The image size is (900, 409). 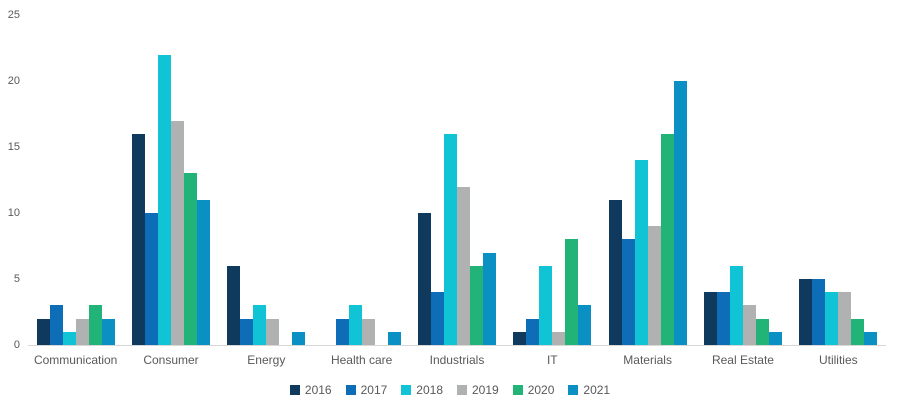 I want to click on bar-group-communication: Communication, so click(x=75, y=191).